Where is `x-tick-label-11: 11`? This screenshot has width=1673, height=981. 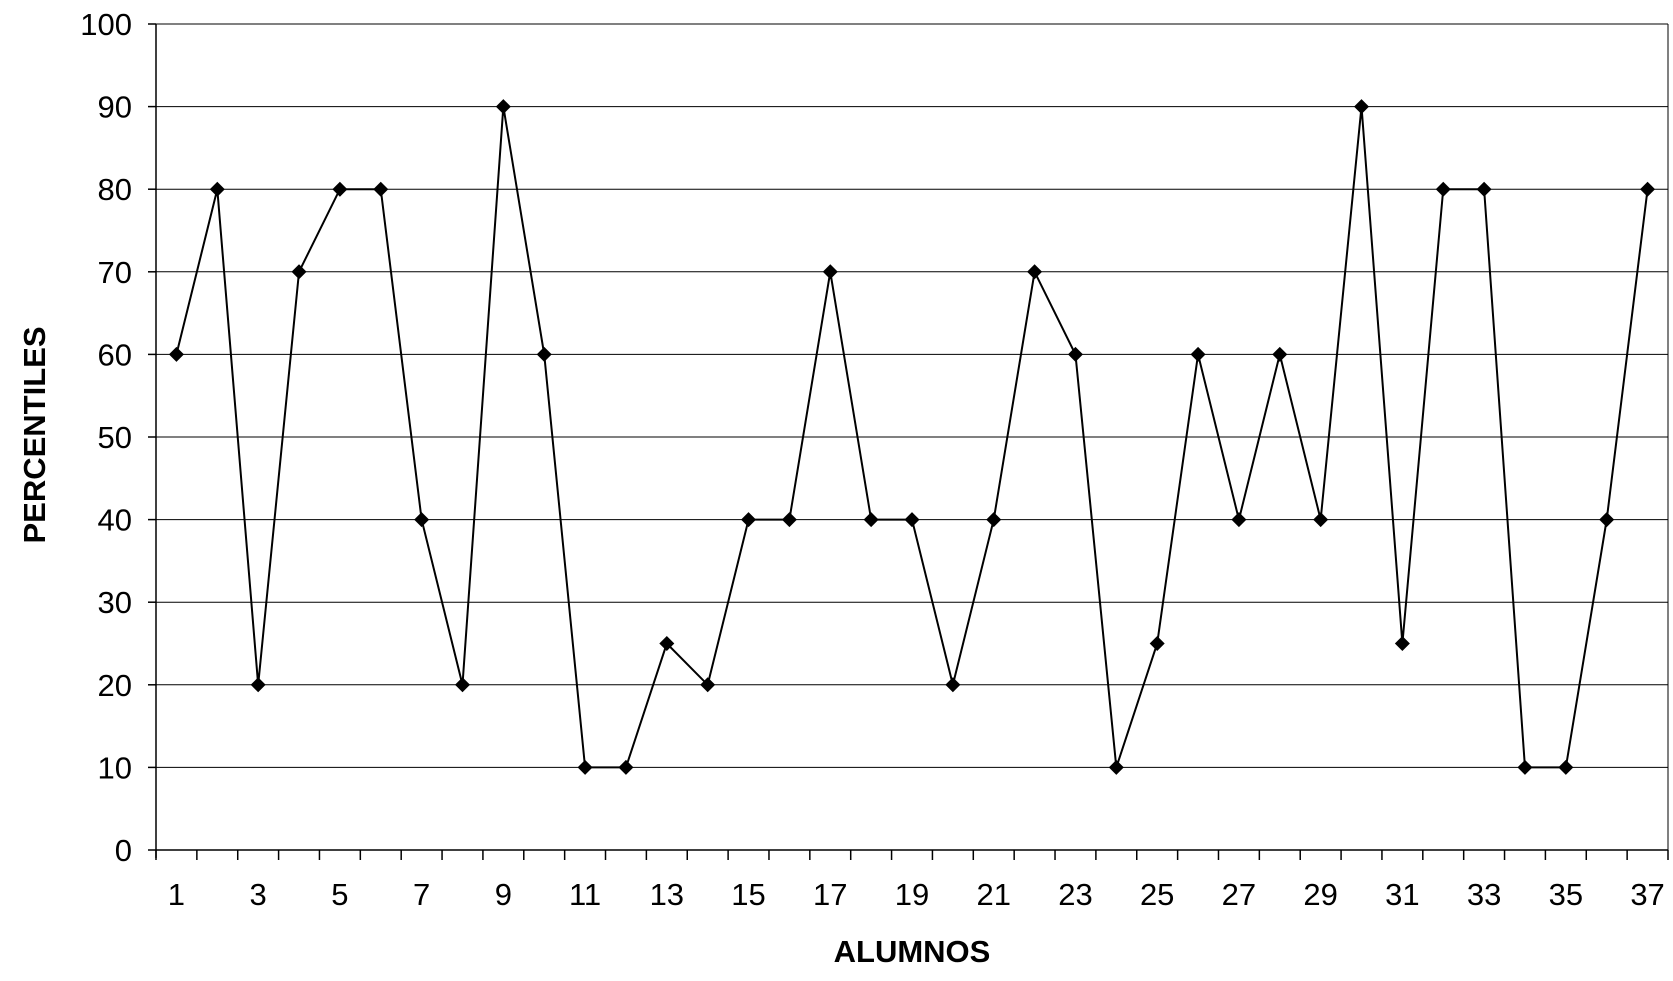 x-tick-label-11: 11 is located at coordinates (585, 894).